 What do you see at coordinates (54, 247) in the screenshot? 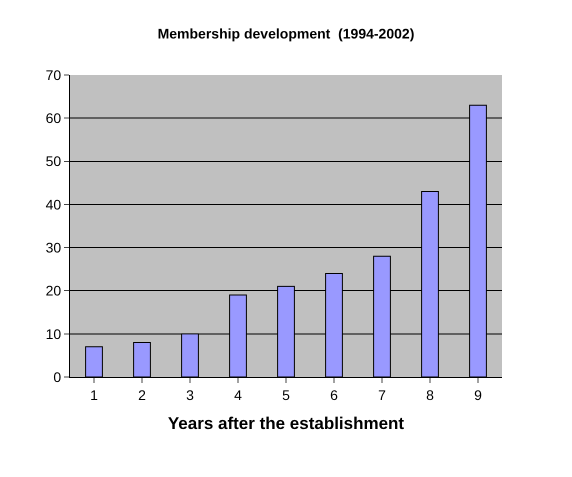
I see `y-tick-label: 30` at bounding box center [54, 247].